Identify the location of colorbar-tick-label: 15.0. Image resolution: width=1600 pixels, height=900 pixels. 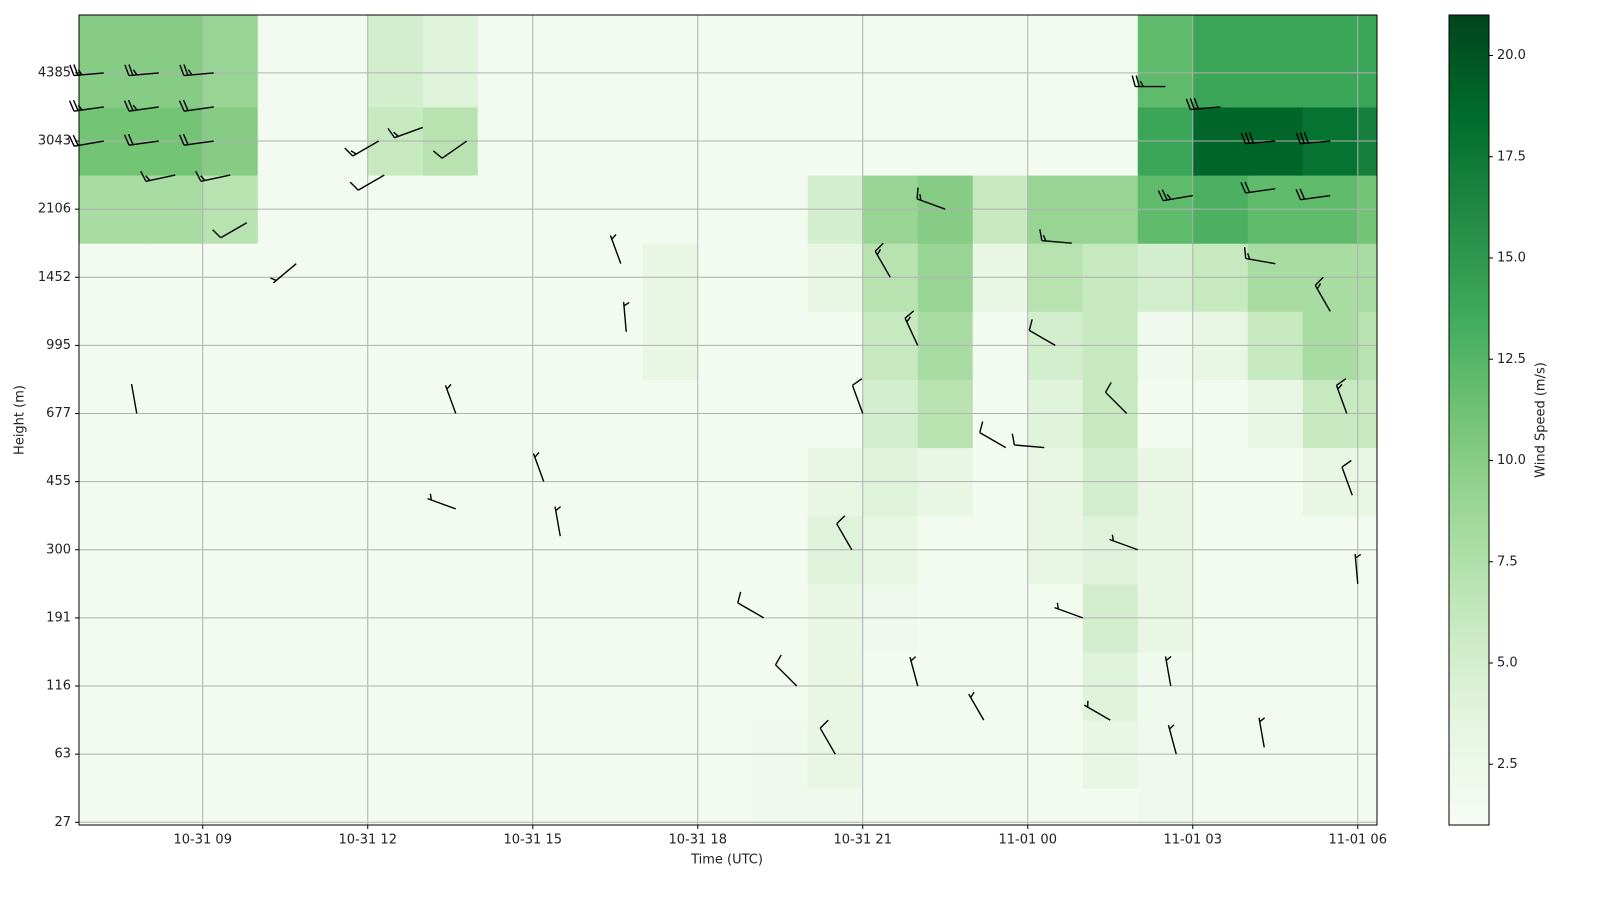
(1511, 258).